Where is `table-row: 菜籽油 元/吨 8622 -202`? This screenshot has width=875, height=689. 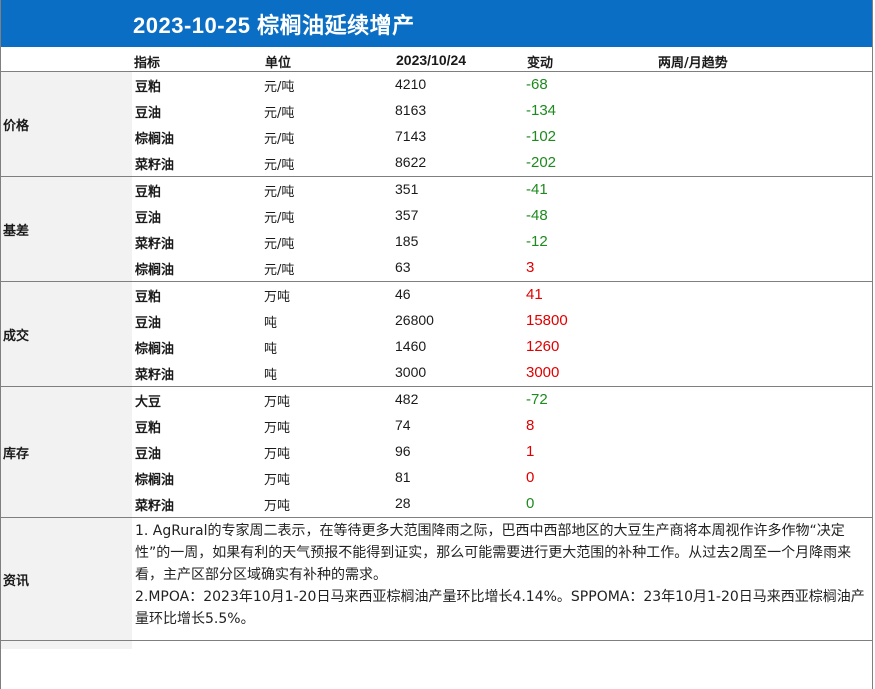
table-row: 菜籽油 元/吨 8622 -202 is located at coordinates (502, 163).